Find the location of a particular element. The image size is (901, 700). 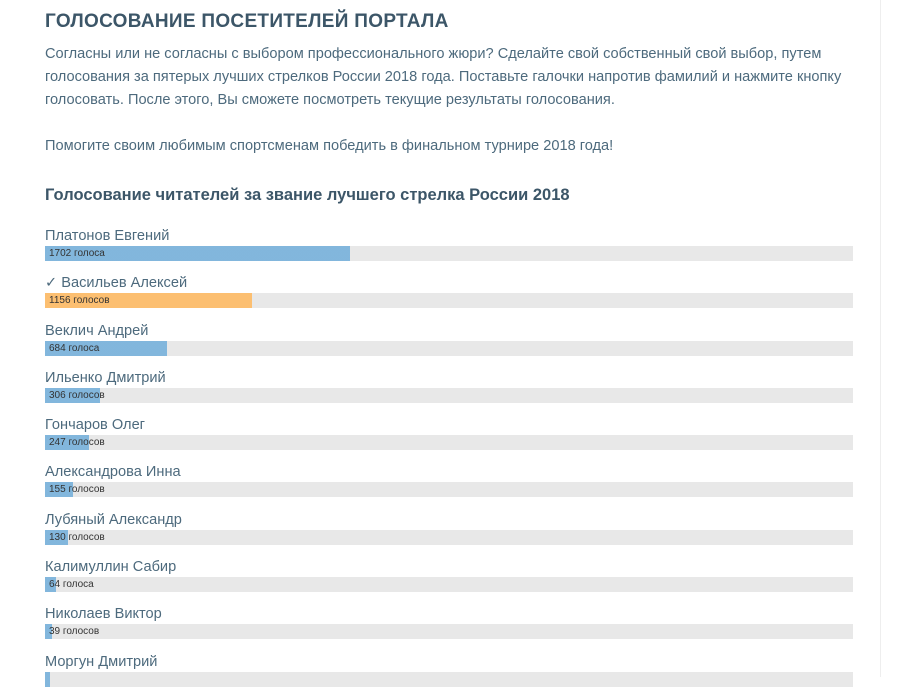

poll-item: Лубяный Александр 130 голосов is located at coordinates (449, 534).